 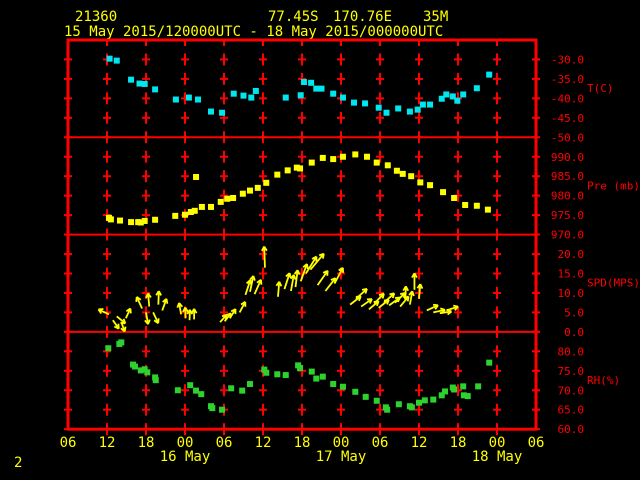 What do you see at coordinates (613, 283) in the screenshot?
I see `panel-unit-label: SPD(MPS)` at bounding box center [613, 283].